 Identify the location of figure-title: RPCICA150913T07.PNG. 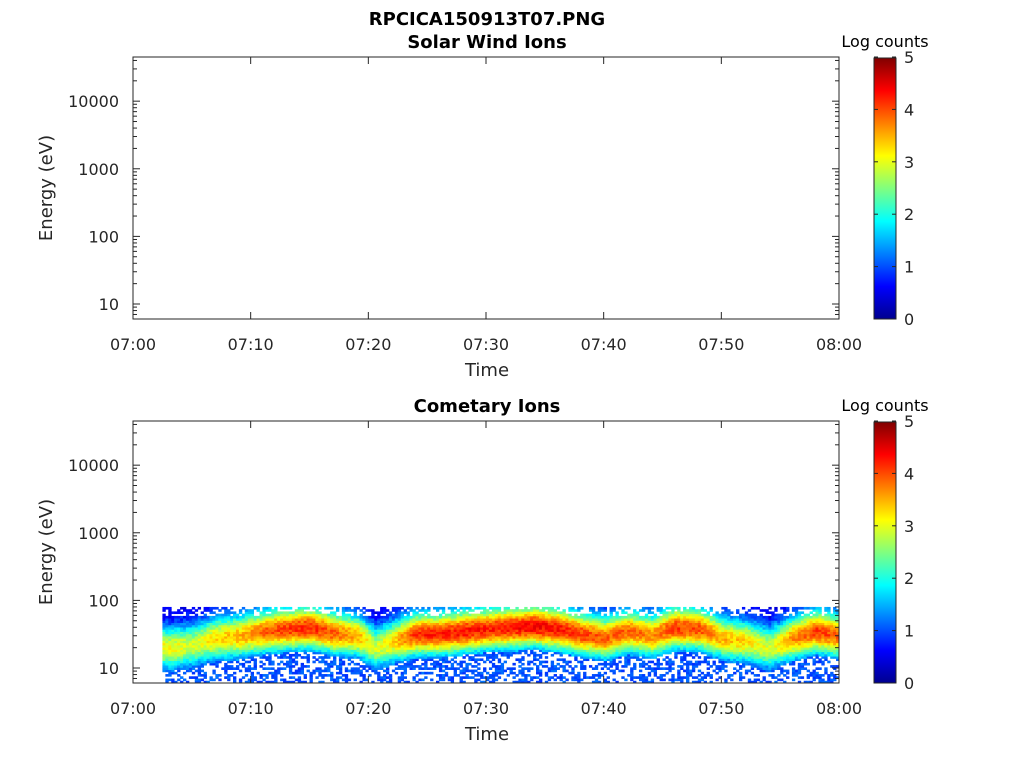
(487, 19).